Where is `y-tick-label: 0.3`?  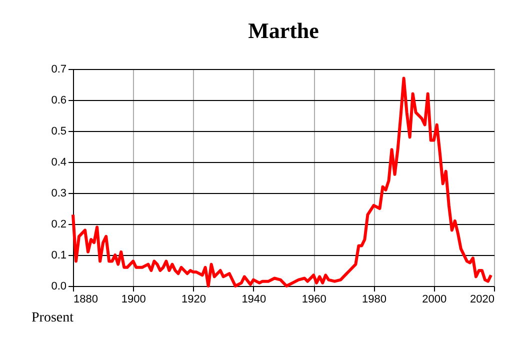
y-tick-label: 0.3 is located at coordinates (58, 194).